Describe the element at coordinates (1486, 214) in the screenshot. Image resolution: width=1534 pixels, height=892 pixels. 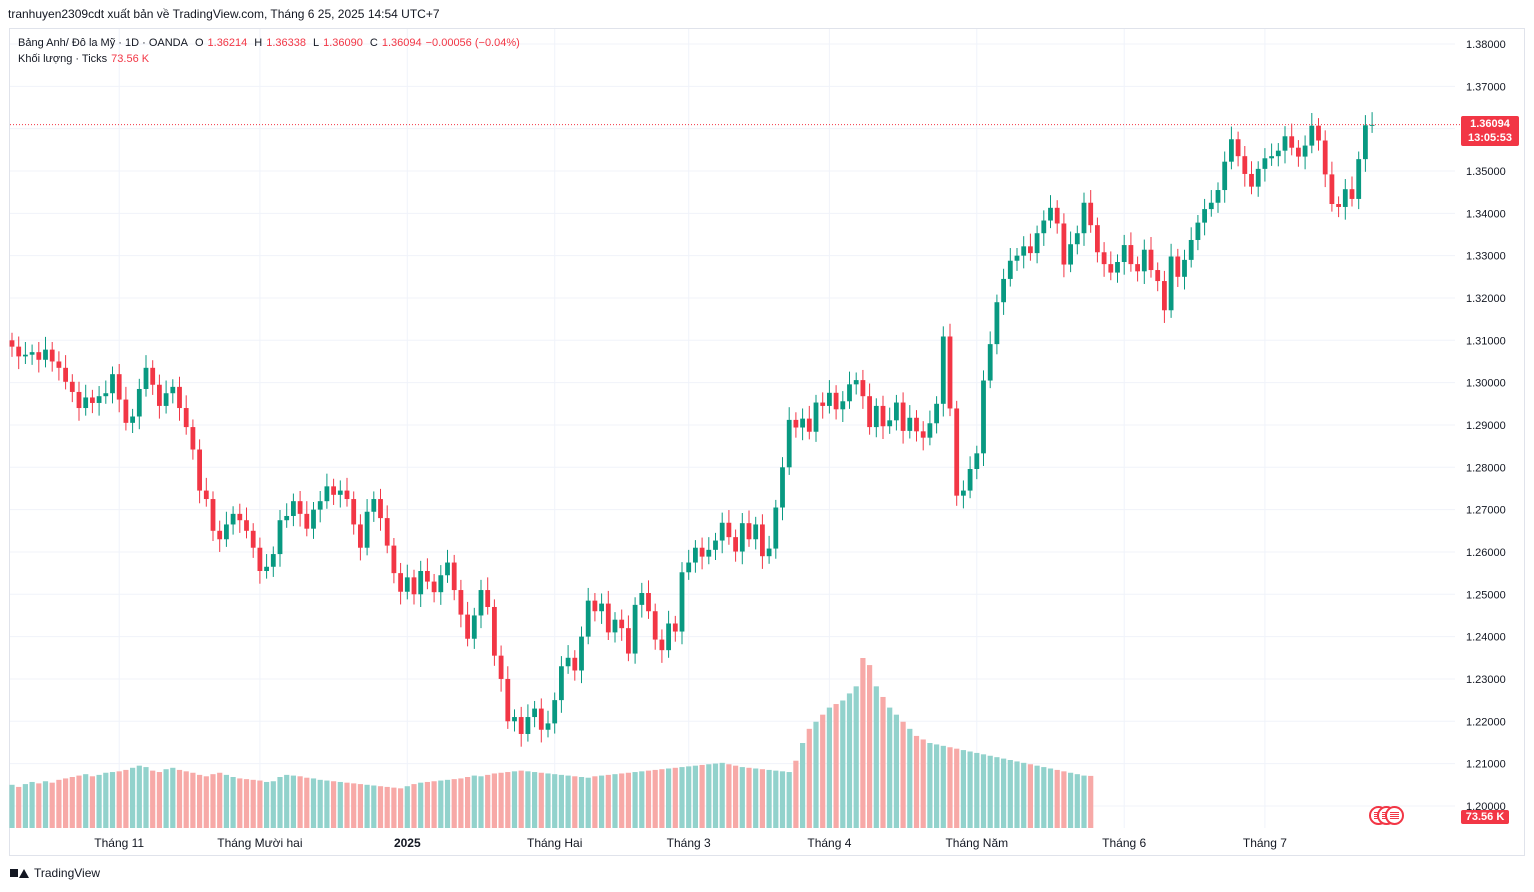
I see `y-tick-label: 1.34000` at that location.